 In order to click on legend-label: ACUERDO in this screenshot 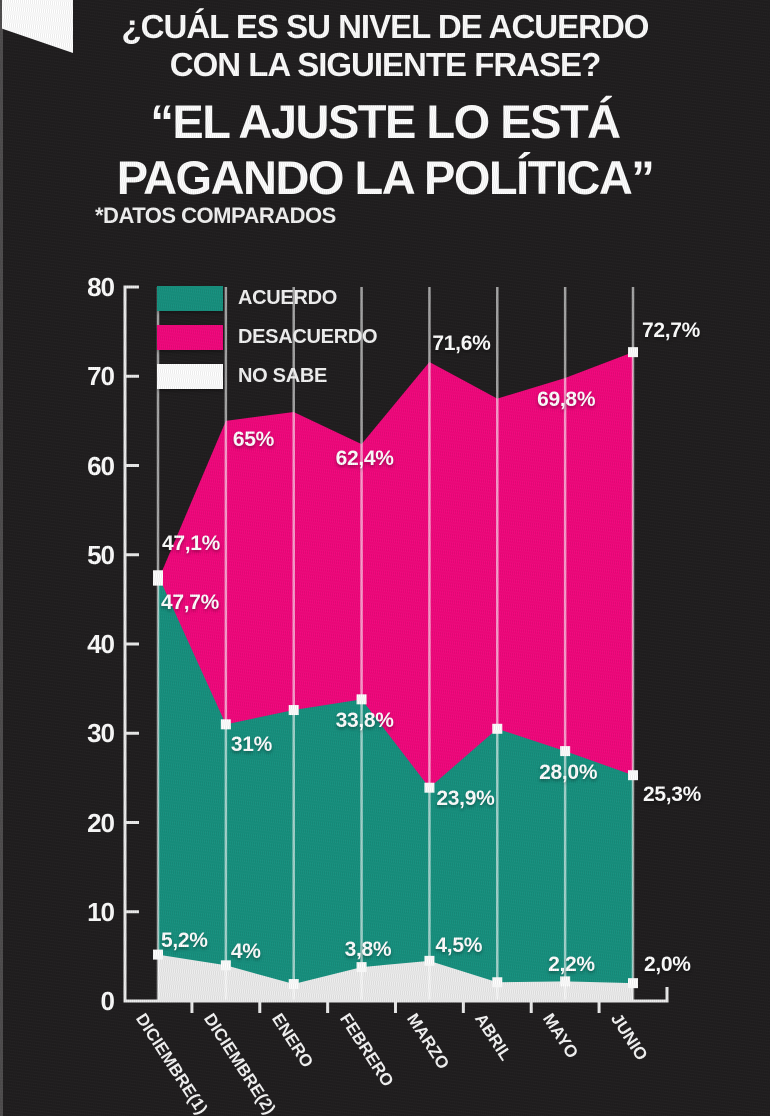, I will do `click(288, 298)`.